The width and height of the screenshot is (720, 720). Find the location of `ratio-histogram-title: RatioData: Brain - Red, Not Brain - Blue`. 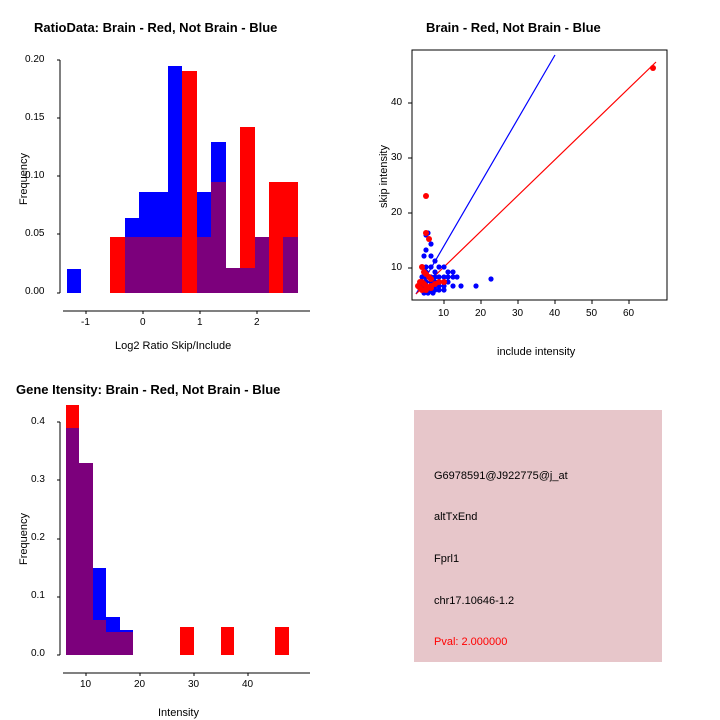

ratio-histogram-title: RatioData: Brain - Red, Not Brain - Blue is located at coordinates (156, 27).